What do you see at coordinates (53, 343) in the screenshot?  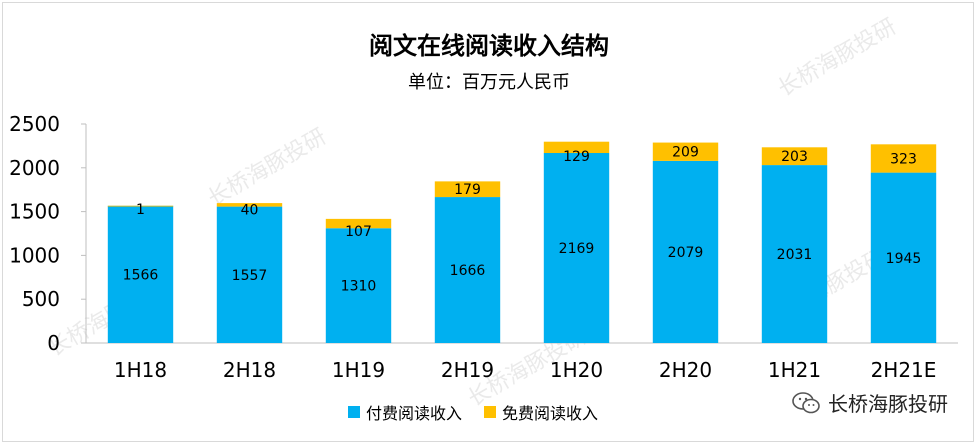 I see `y-tick-label: 0` at bounding box center [53, 343].